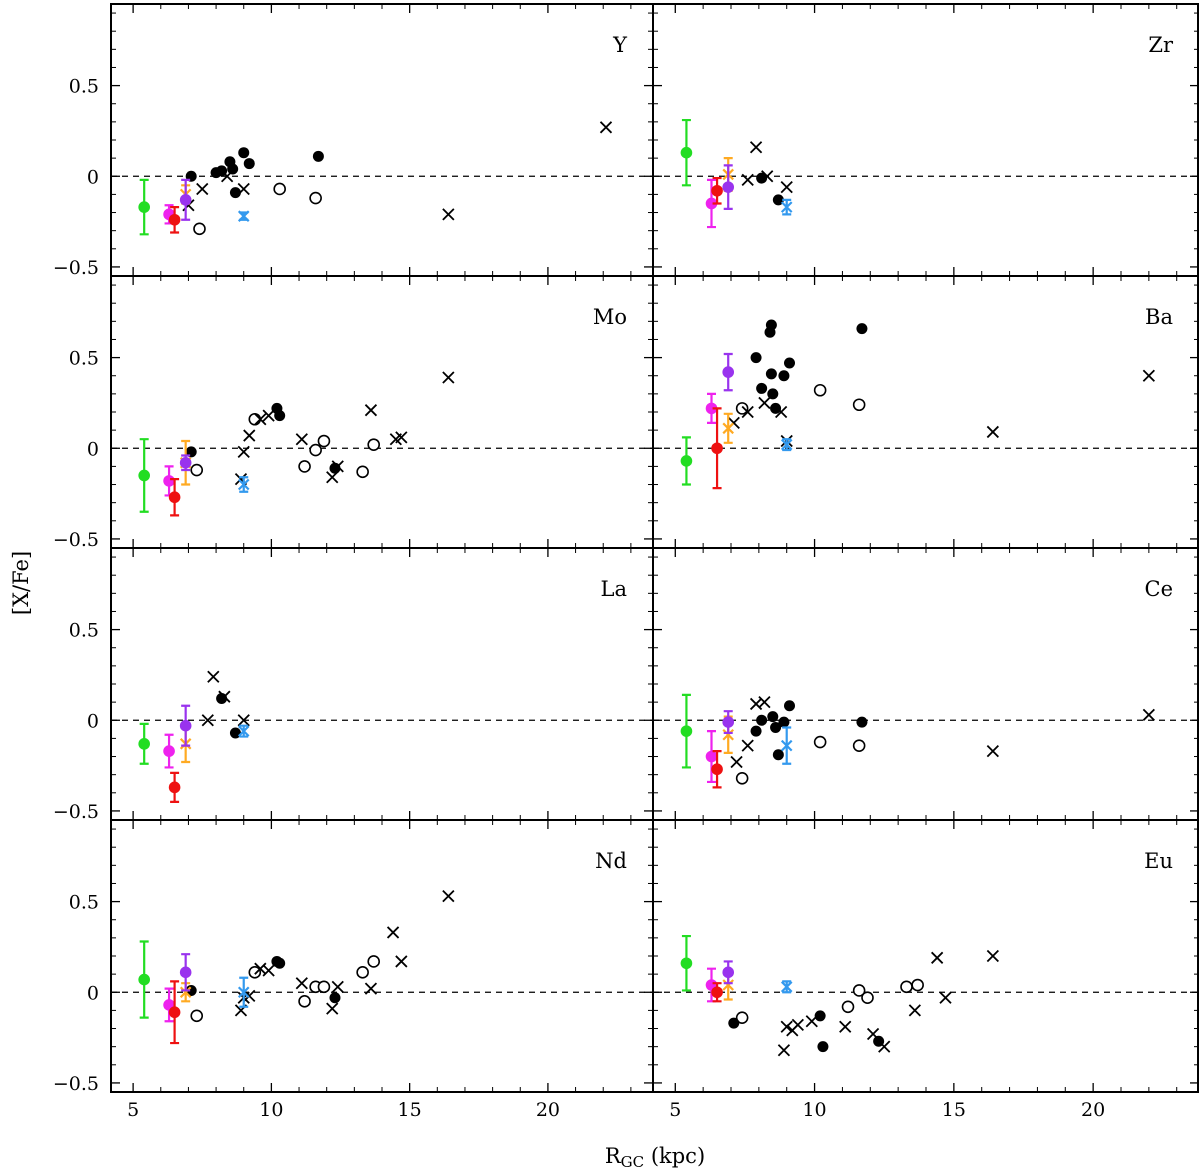  I want to click on x-axis-title-sub: GC, so click(632, 1161).